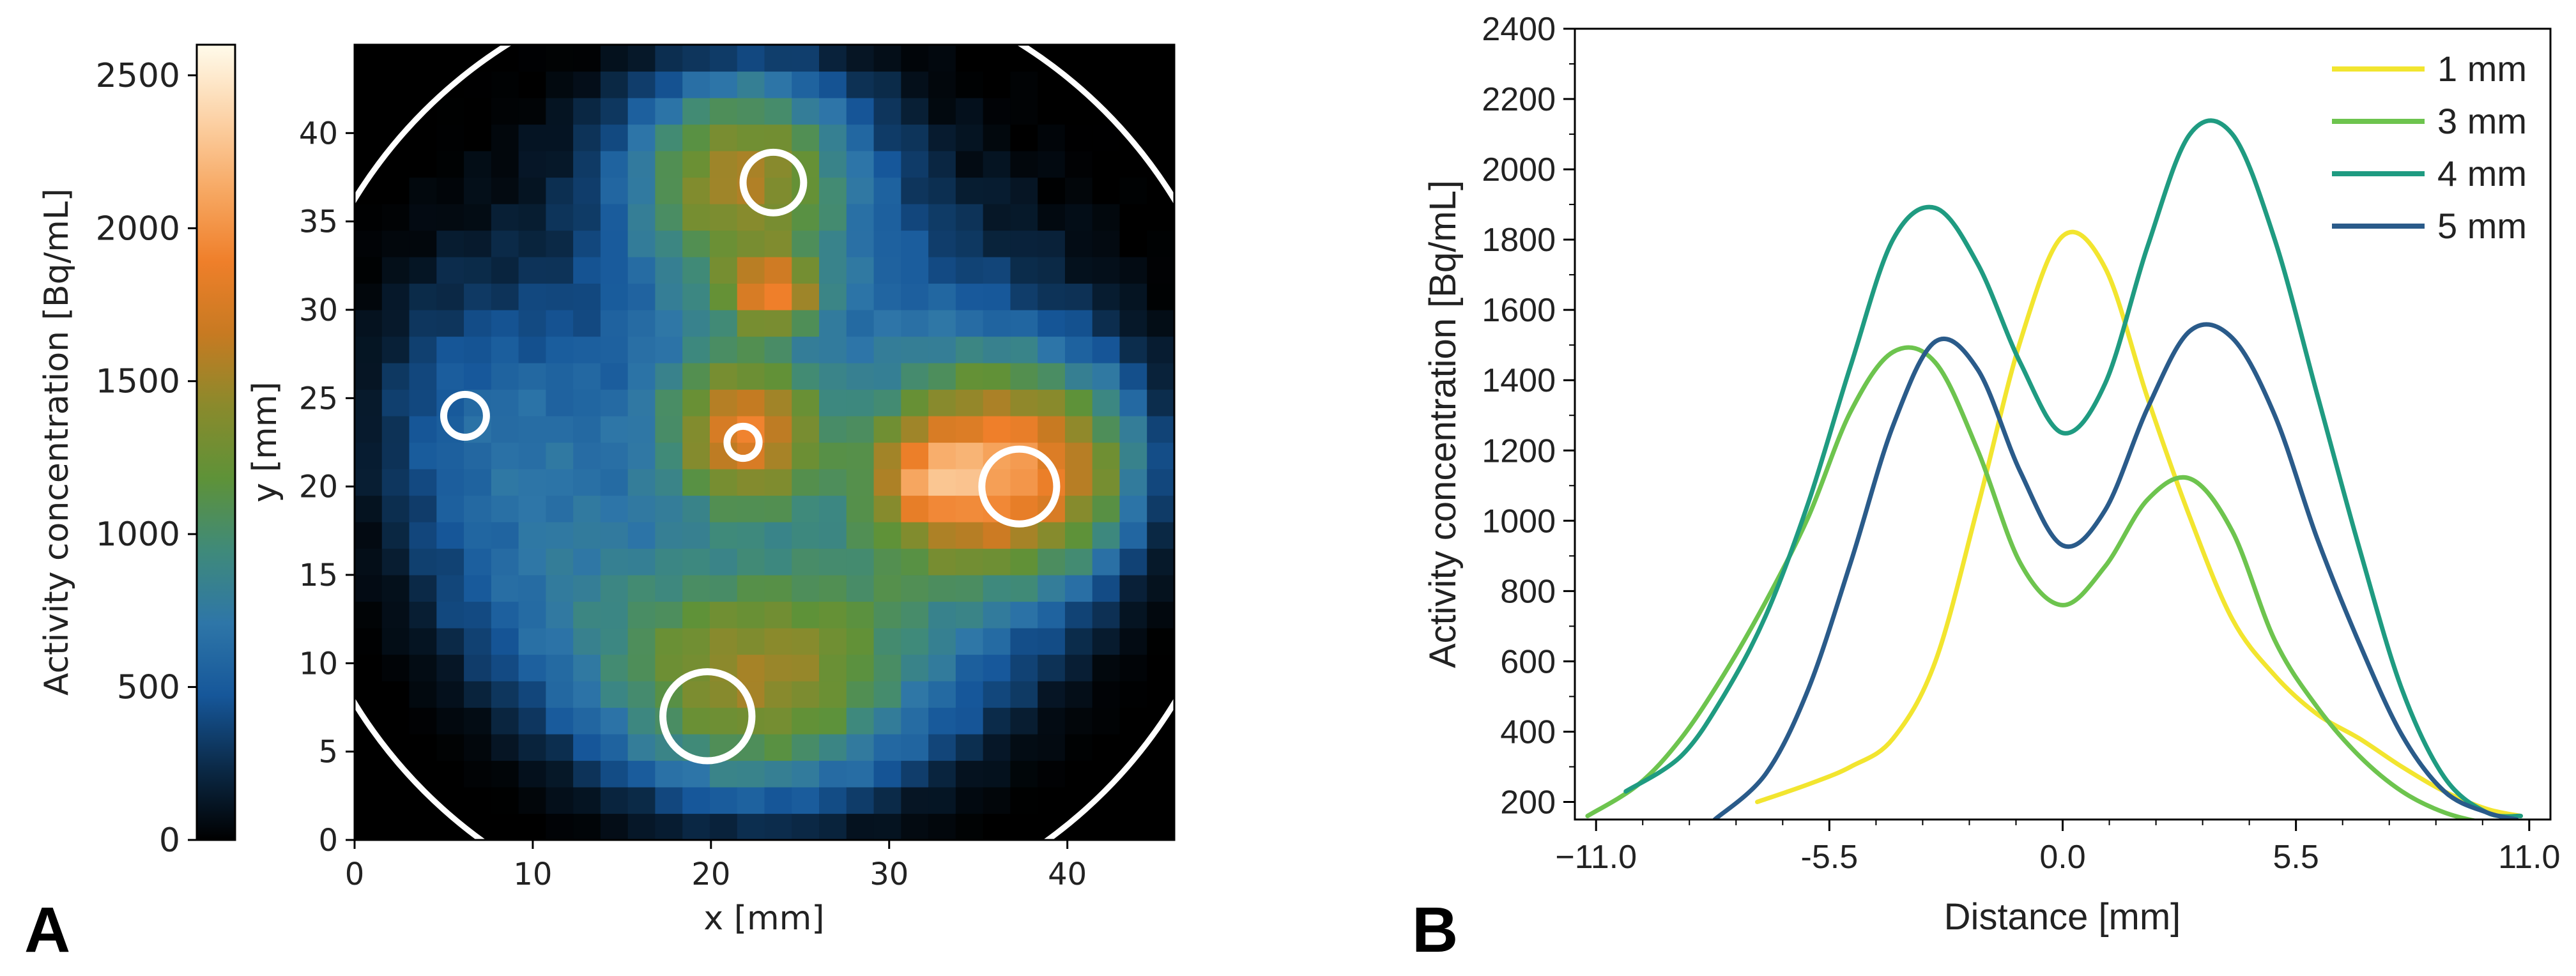 This screenshot has height=976, width=2576. Describe the element at coordinates (138, 229) in the screenshot. I see `colorbar-tick-label: 2000` at that location.